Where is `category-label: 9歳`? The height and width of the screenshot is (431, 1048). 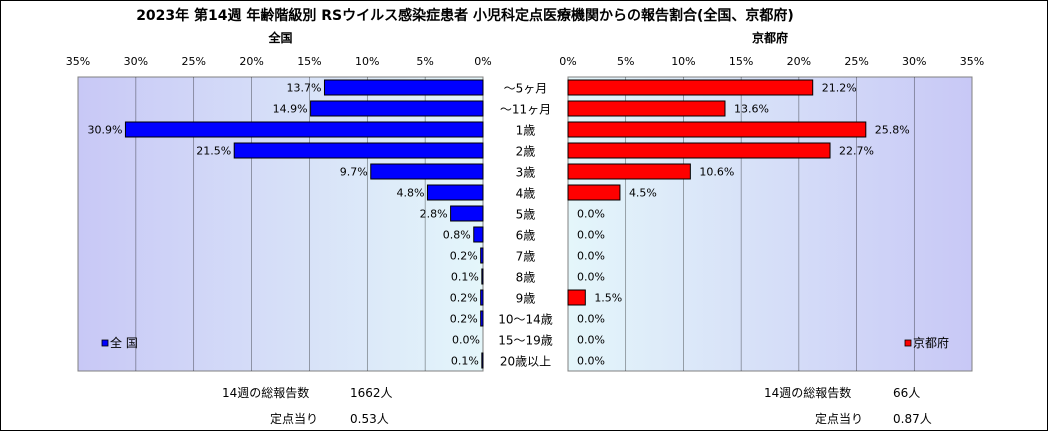
category-label: 9歳 is located at coordinates (526, 299).